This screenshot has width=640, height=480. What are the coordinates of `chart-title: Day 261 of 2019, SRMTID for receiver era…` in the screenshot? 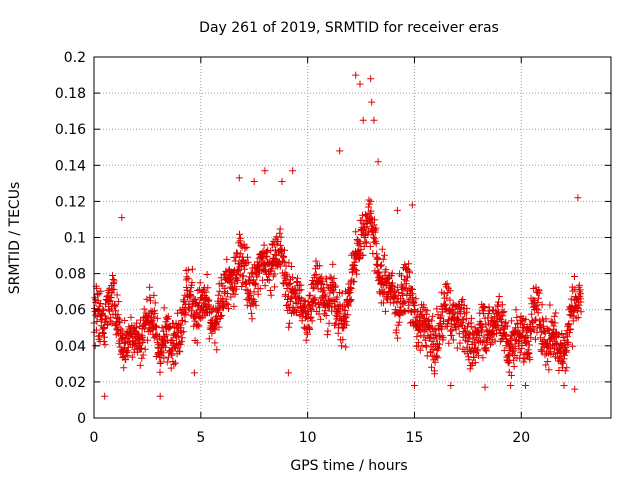 It's located at (349, 28).